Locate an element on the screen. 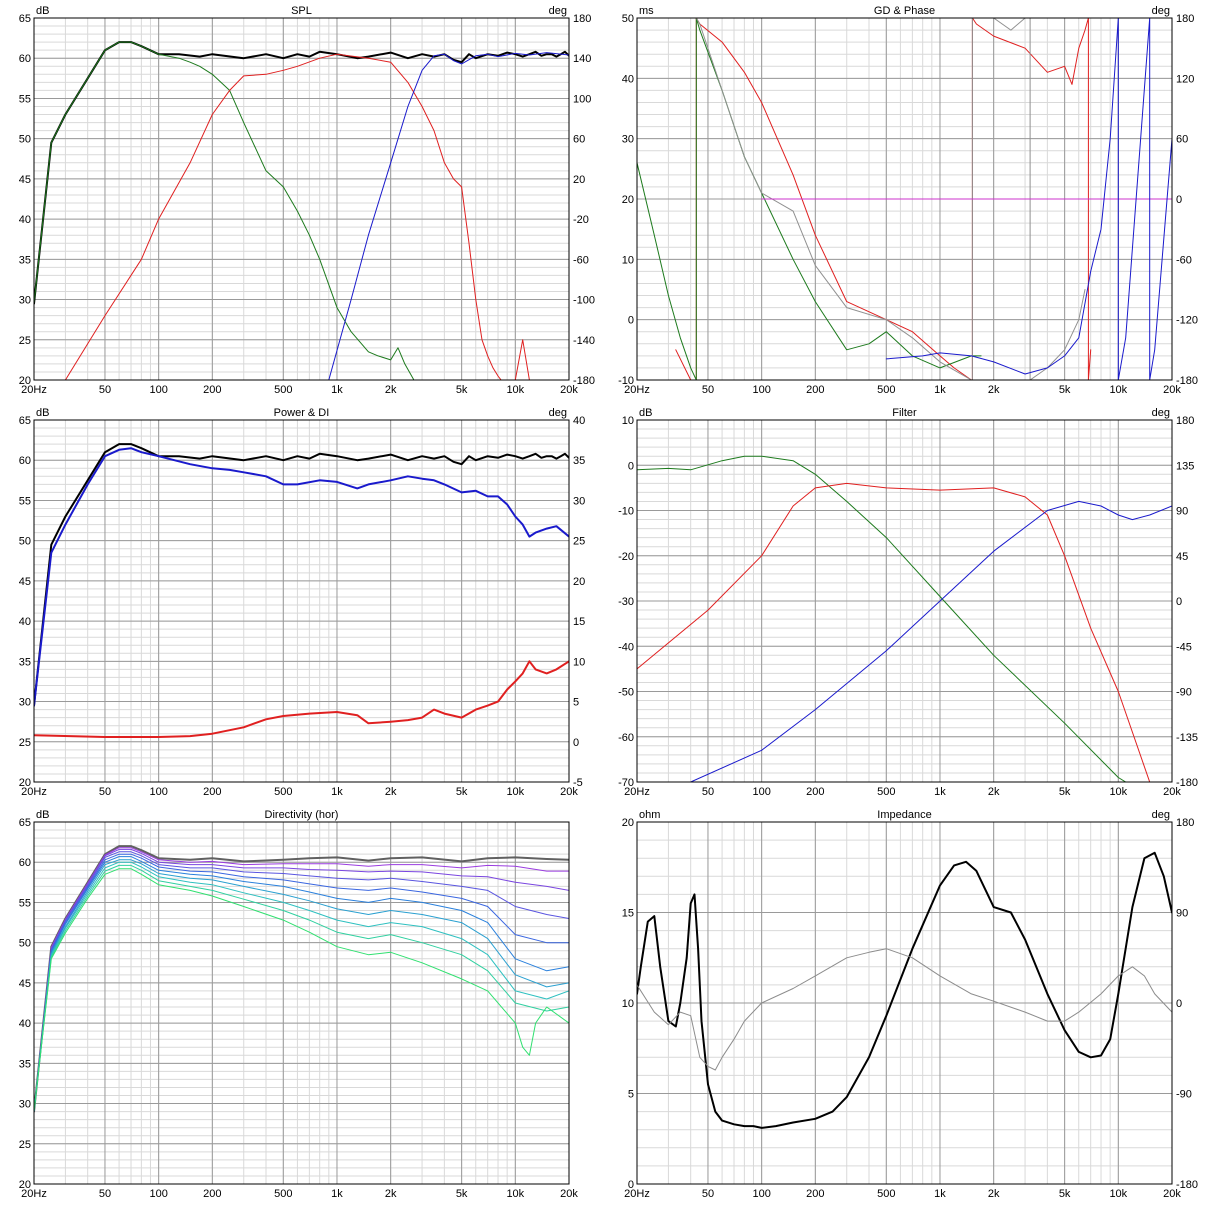 Image resolution: width=1206 pixels, height=1208 pixels. y2-tick-label: -5 is located at coordinates (578, 783).